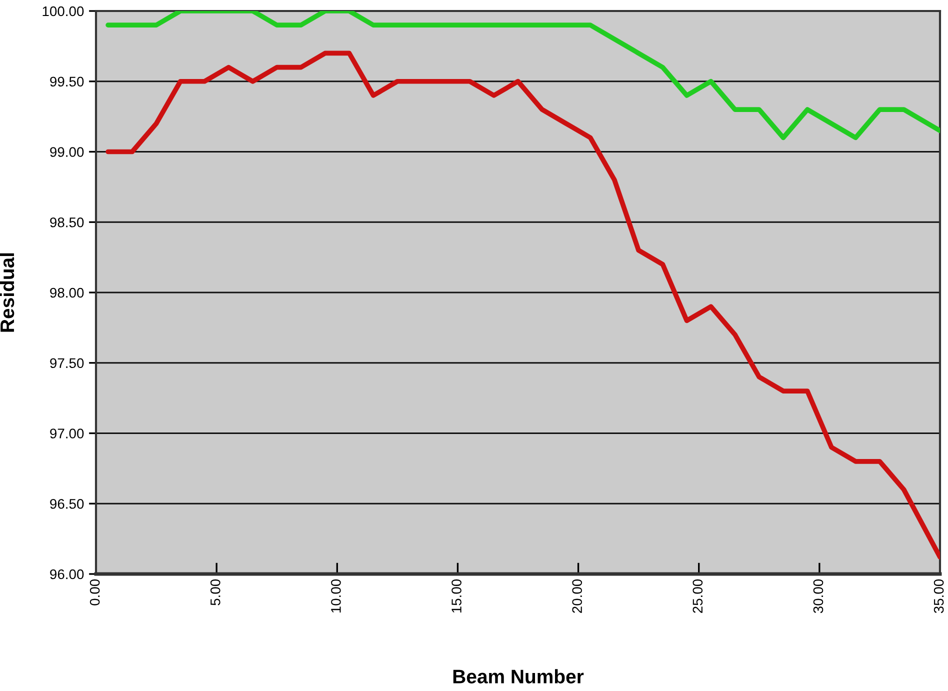 The image size is (948, 691). What do you see at coordinates (67, 363) in the screenshot?
I see `y-tick-label: 97.50` at bounding box center [67, 363].